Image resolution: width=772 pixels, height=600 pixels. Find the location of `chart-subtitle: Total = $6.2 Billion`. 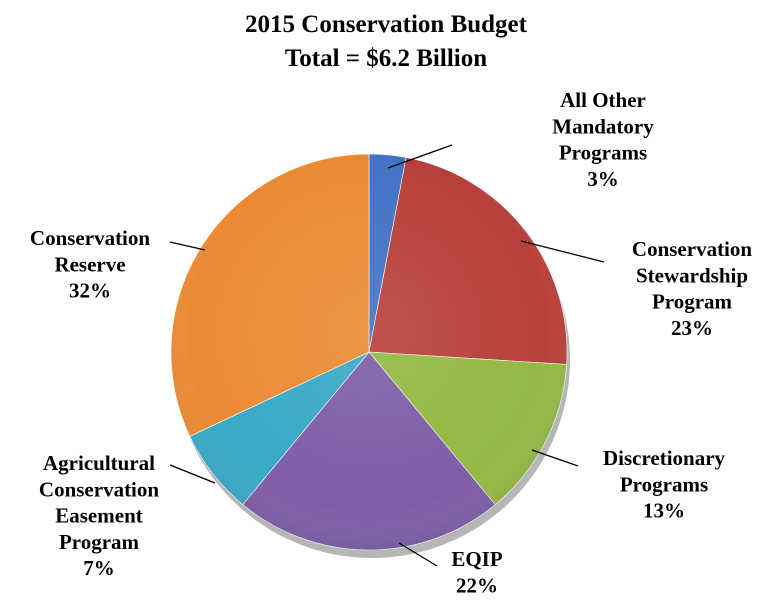

chart-subtitle: Total = $6.2 Billion is located at coordinates (386, 58).